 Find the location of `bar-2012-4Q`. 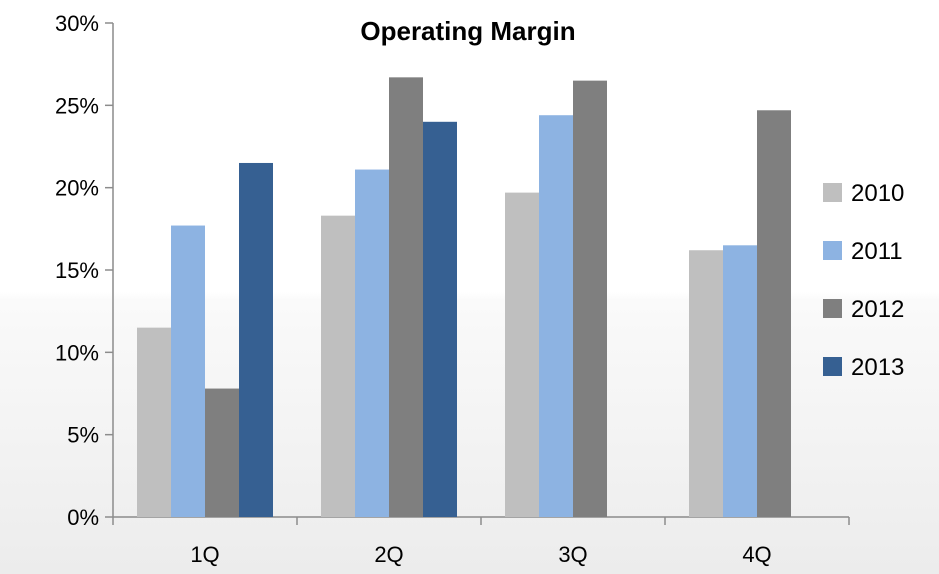

bar-2012-4Q is located at coordinates (774, 314).